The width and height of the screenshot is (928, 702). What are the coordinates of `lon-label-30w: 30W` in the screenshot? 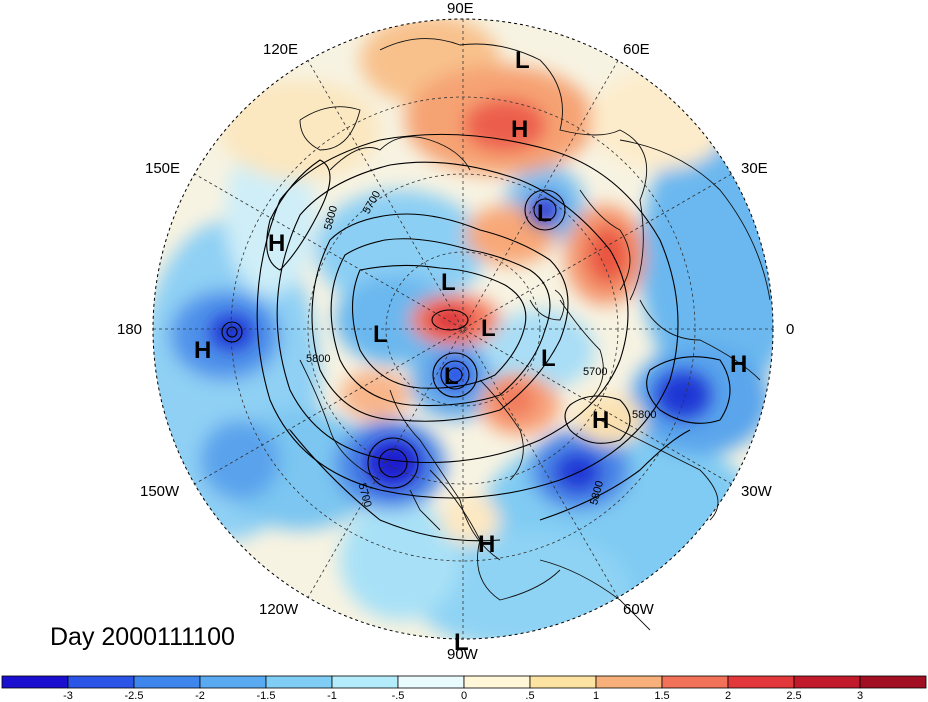 It's located at (757, 491).